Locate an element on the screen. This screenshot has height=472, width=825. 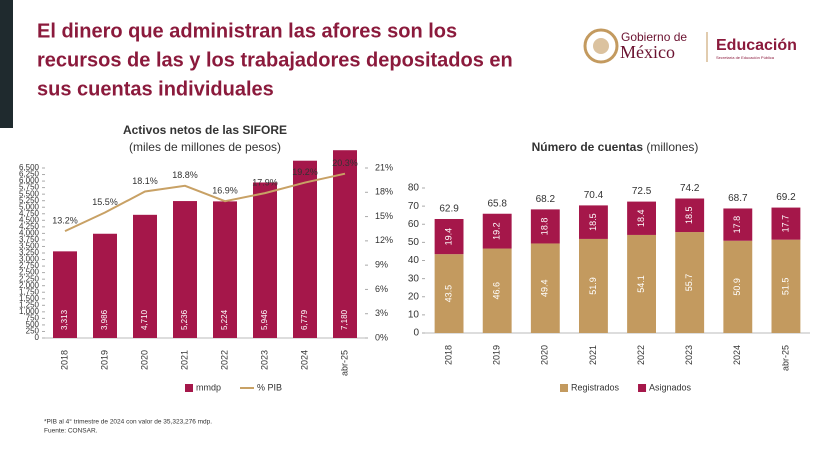
data-label: 17.9% is located at coordinates (265, 182).